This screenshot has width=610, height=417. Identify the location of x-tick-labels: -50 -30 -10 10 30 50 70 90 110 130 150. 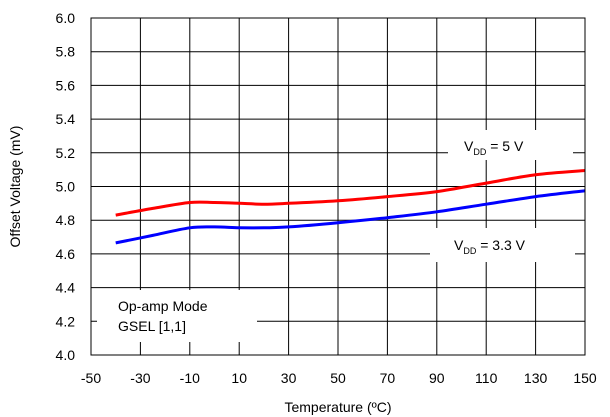
(339, 378).